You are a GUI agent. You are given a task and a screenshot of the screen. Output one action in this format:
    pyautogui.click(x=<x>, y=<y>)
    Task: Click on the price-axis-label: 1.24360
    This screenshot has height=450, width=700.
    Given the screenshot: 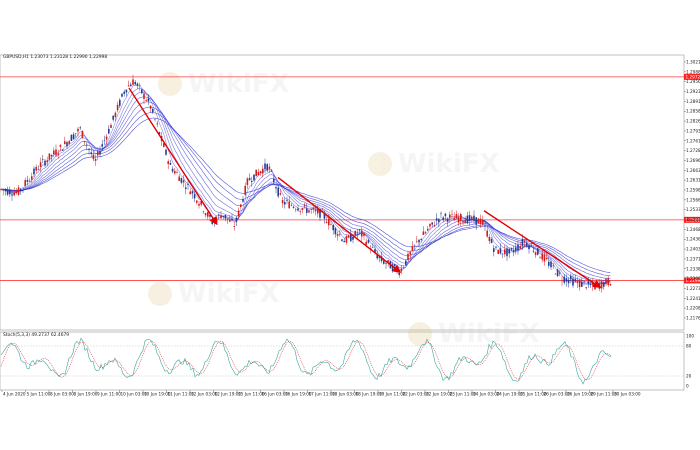 What is the action you would take?
    pyautogui.click(x=693, y=239)
    